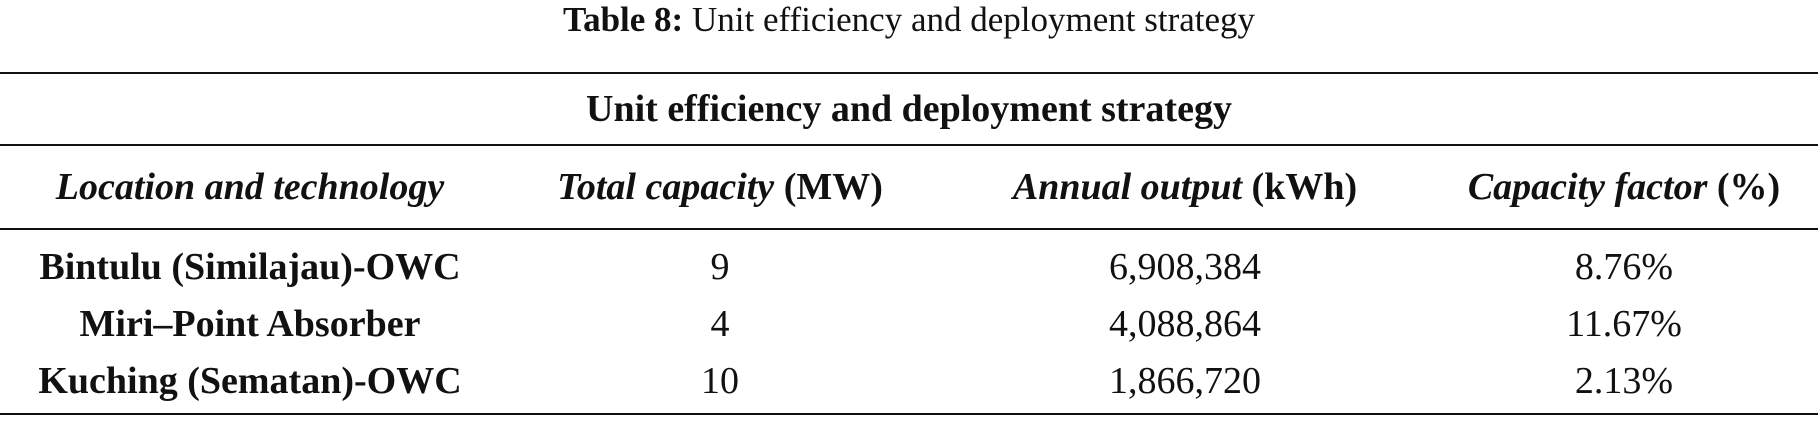 This screenshot has height=421, width=1818. What do you see at coordinates (1748, 187) in the screenshot?
I see `column-header-factor-unit: (%)` at bounding box center [1748, 187].